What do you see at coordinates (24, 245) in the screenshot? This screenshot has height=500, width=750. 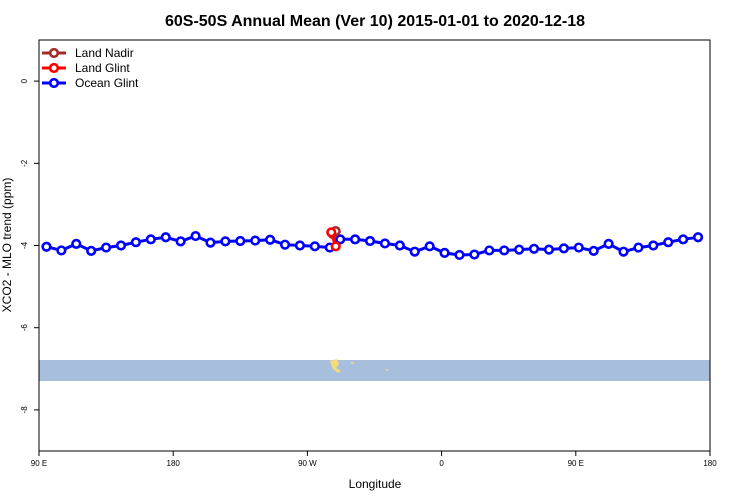 I see `y-tick-label: -4` at bounding box center [24, 245].